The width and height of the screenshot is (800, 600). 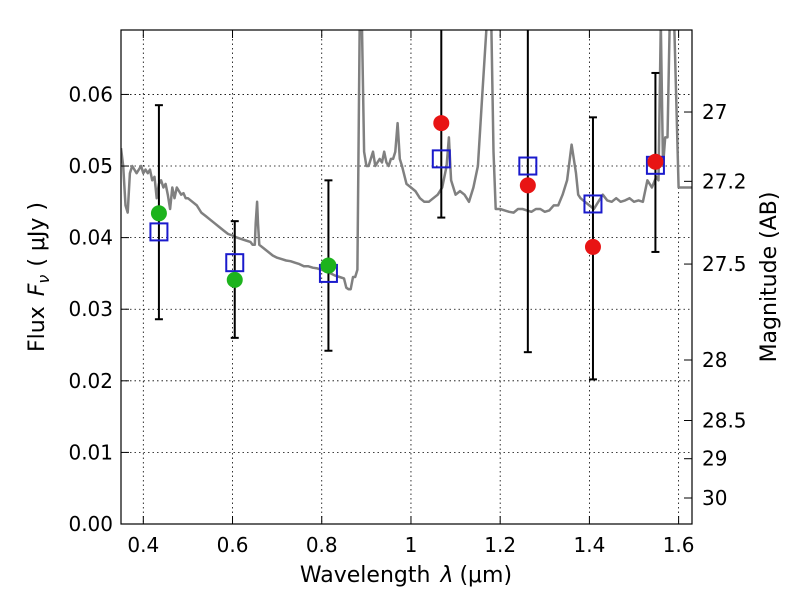 What do you see at coordinates (500, 545) in the screenshot?
I see `x-tick-label: 1.2` at bounding box center [500, 545].